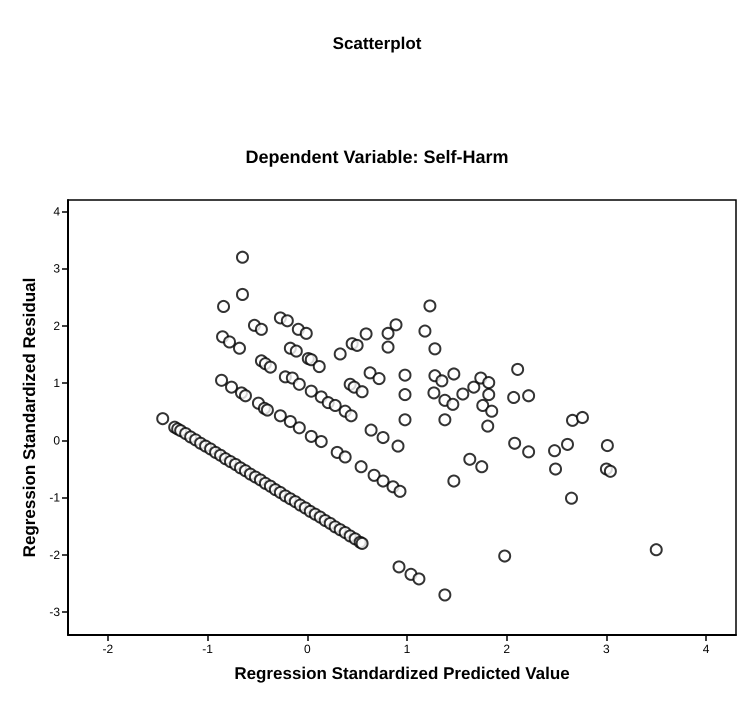 This screenshot has width=754, height=713. I want to click on x-axis-title: Regression Standardized Predicted Value, so click(402, 673).